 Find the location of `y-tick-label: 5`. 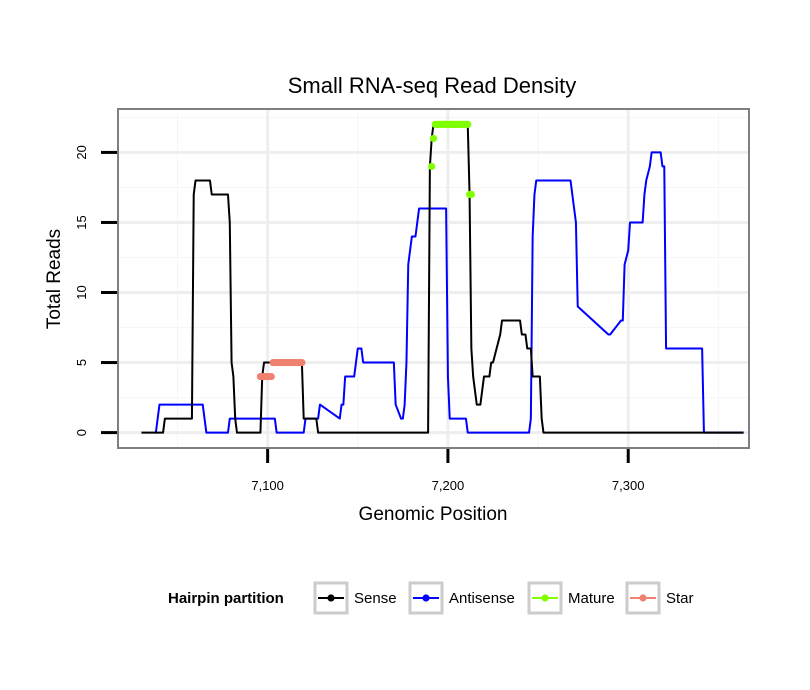

y-tick-label: 5 is located at coordinates (81, 362).